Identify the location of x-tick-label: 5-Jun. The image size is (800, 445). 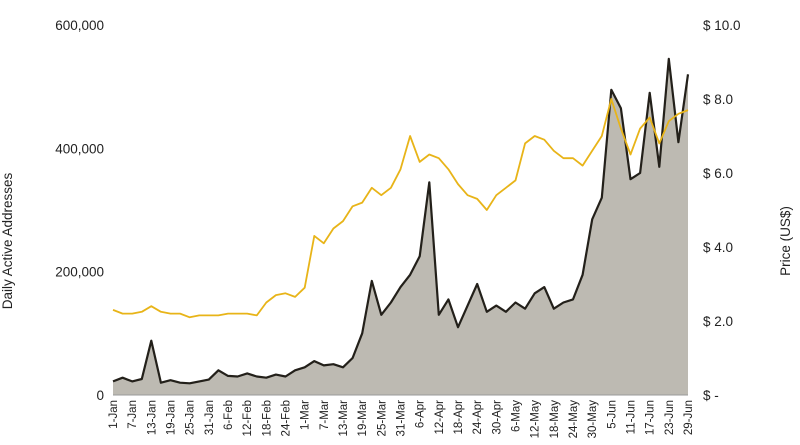
(612, 414).